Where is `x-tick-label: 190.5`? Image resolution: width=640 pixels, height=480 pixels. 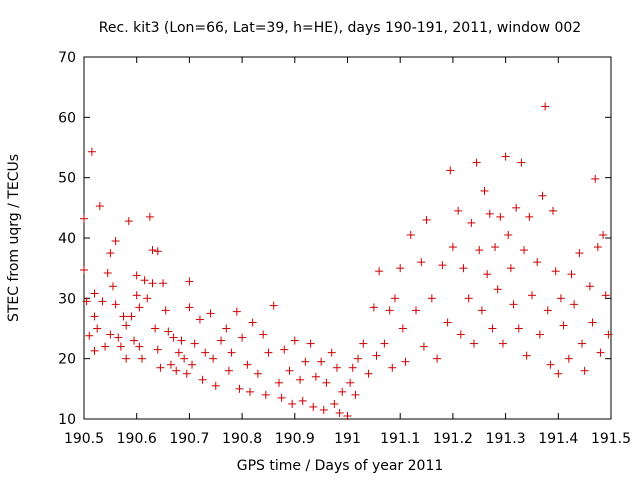 x-tick-label: 190.5 is located at coordinates (84, 439).